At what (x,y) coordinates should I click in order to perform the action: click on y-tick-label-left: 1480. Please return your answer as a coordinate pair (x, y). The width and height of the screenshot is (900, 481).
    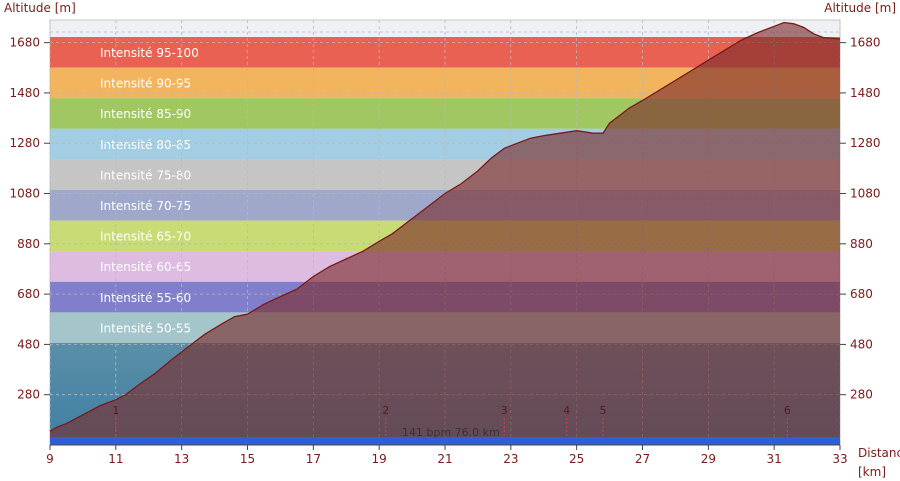
    Looking at the image, I should click on (24, 93).